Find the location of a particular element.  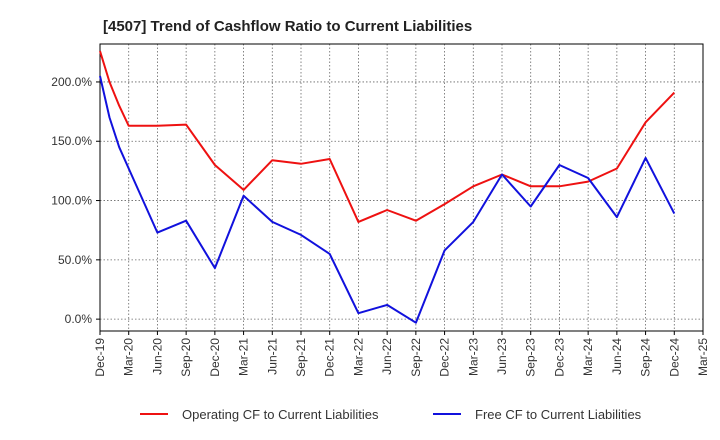

x-tick-label: Dec-23 is located at coordinates (559, 357).